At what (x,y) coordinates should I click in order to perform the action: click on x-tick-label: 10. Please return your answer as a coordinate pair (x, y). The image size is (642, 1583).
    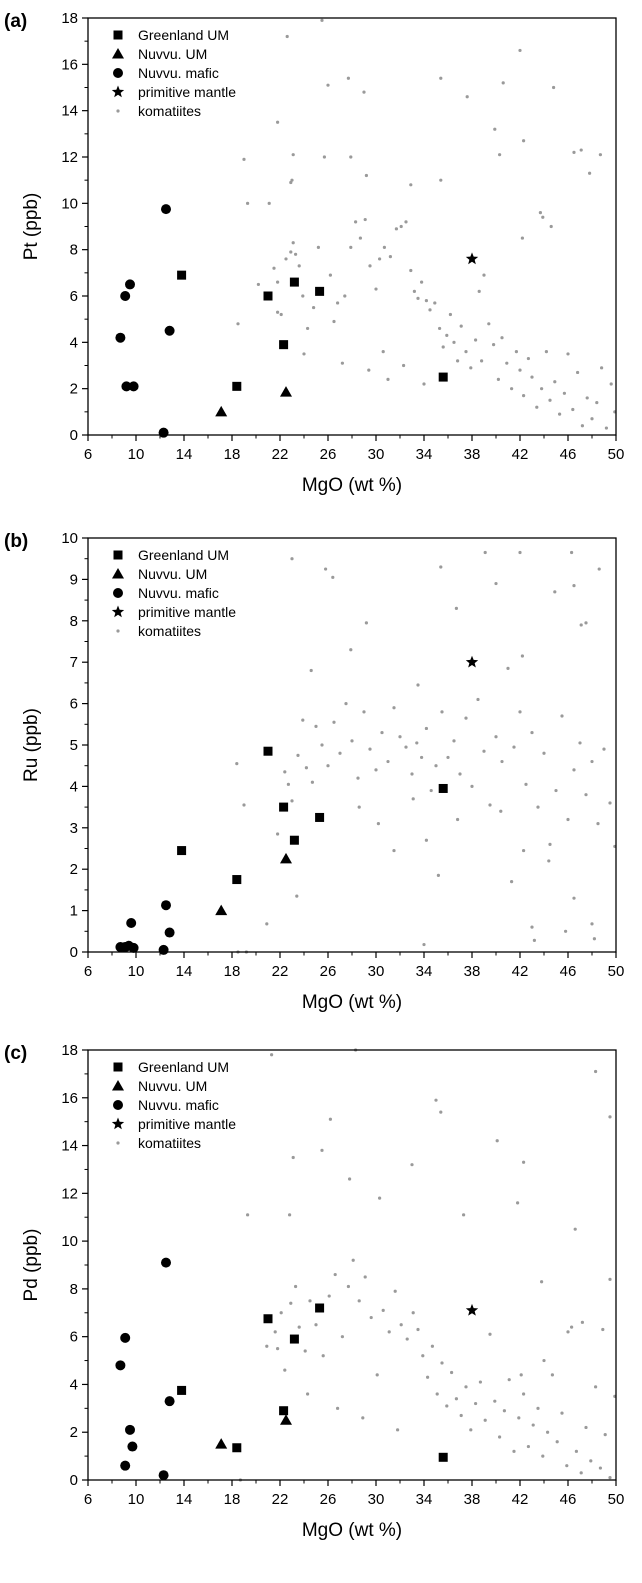
    Looking at the image, I should click on (136, 454).